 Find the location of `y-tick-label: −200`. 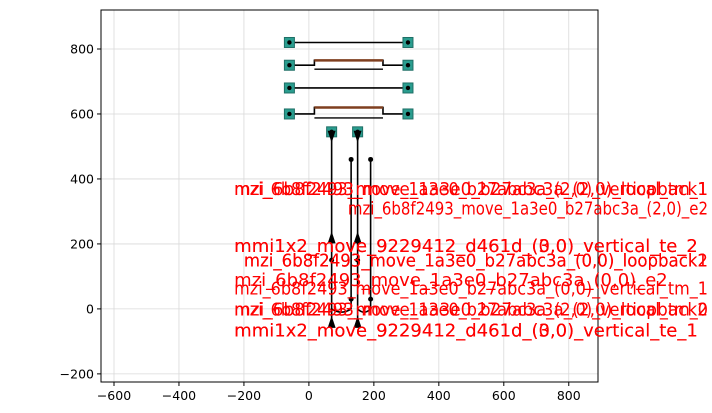

y-tick-label: −200 is located at coordinates (77, 373).